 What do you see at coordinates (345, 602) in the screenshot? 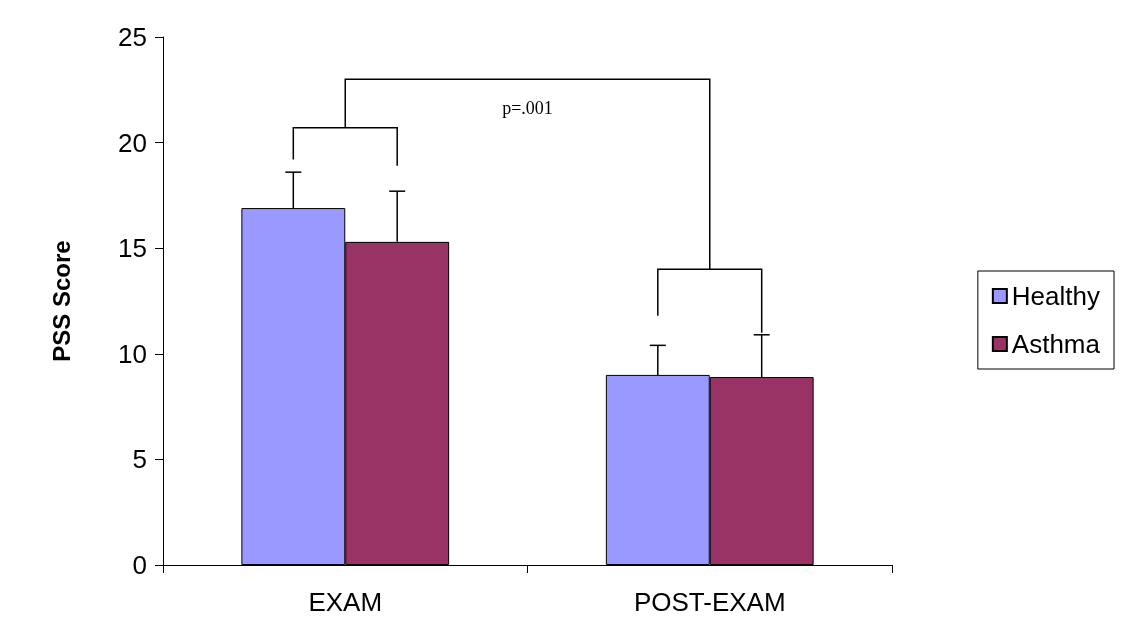
I see `x-tick-label: EXAM` at bounding box center [345, 602].